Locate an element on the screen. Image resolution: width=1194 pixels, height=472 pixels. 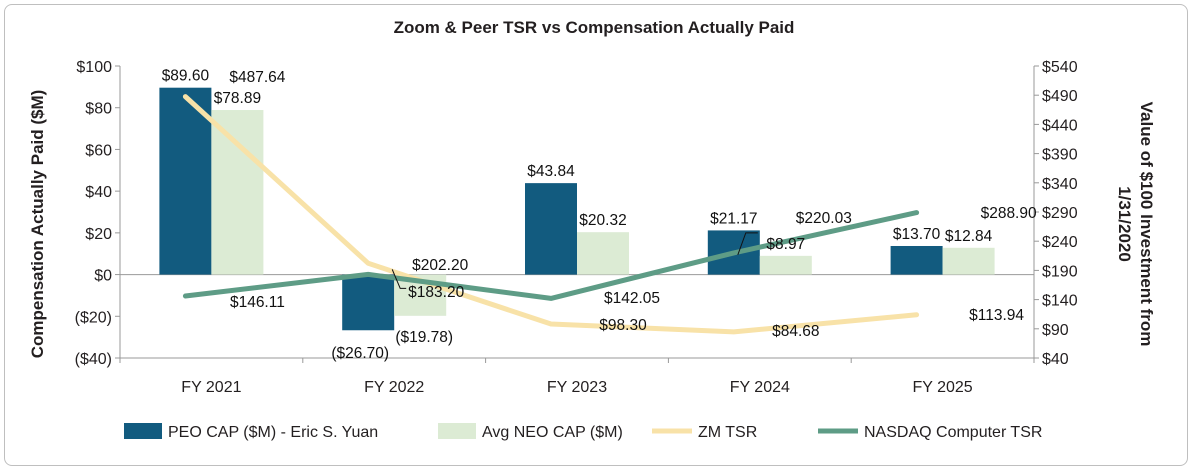
neo-cap-label: $12.84 is located at coordinates (969, 236).